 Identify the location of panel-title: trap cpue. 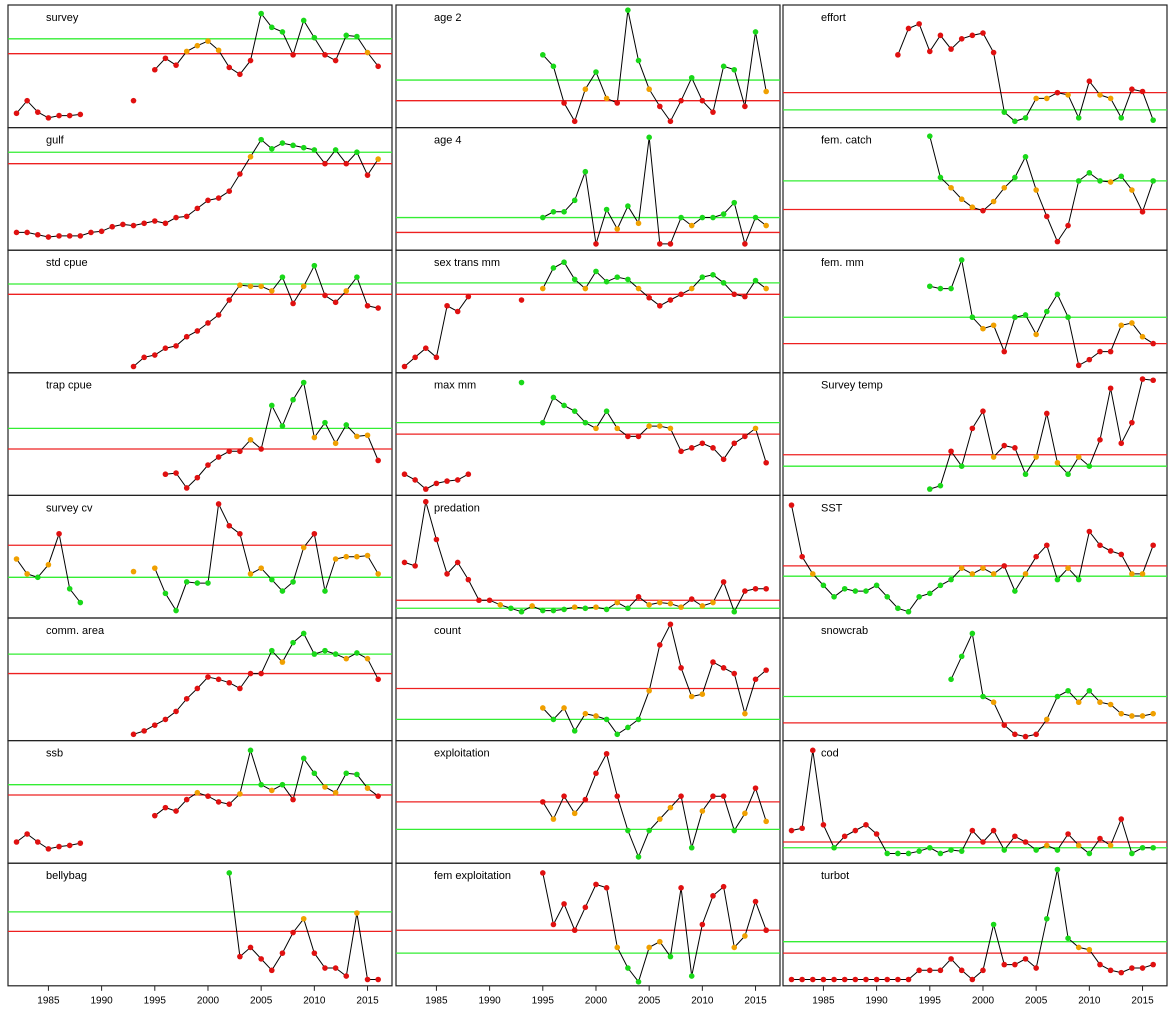
(69, 386).